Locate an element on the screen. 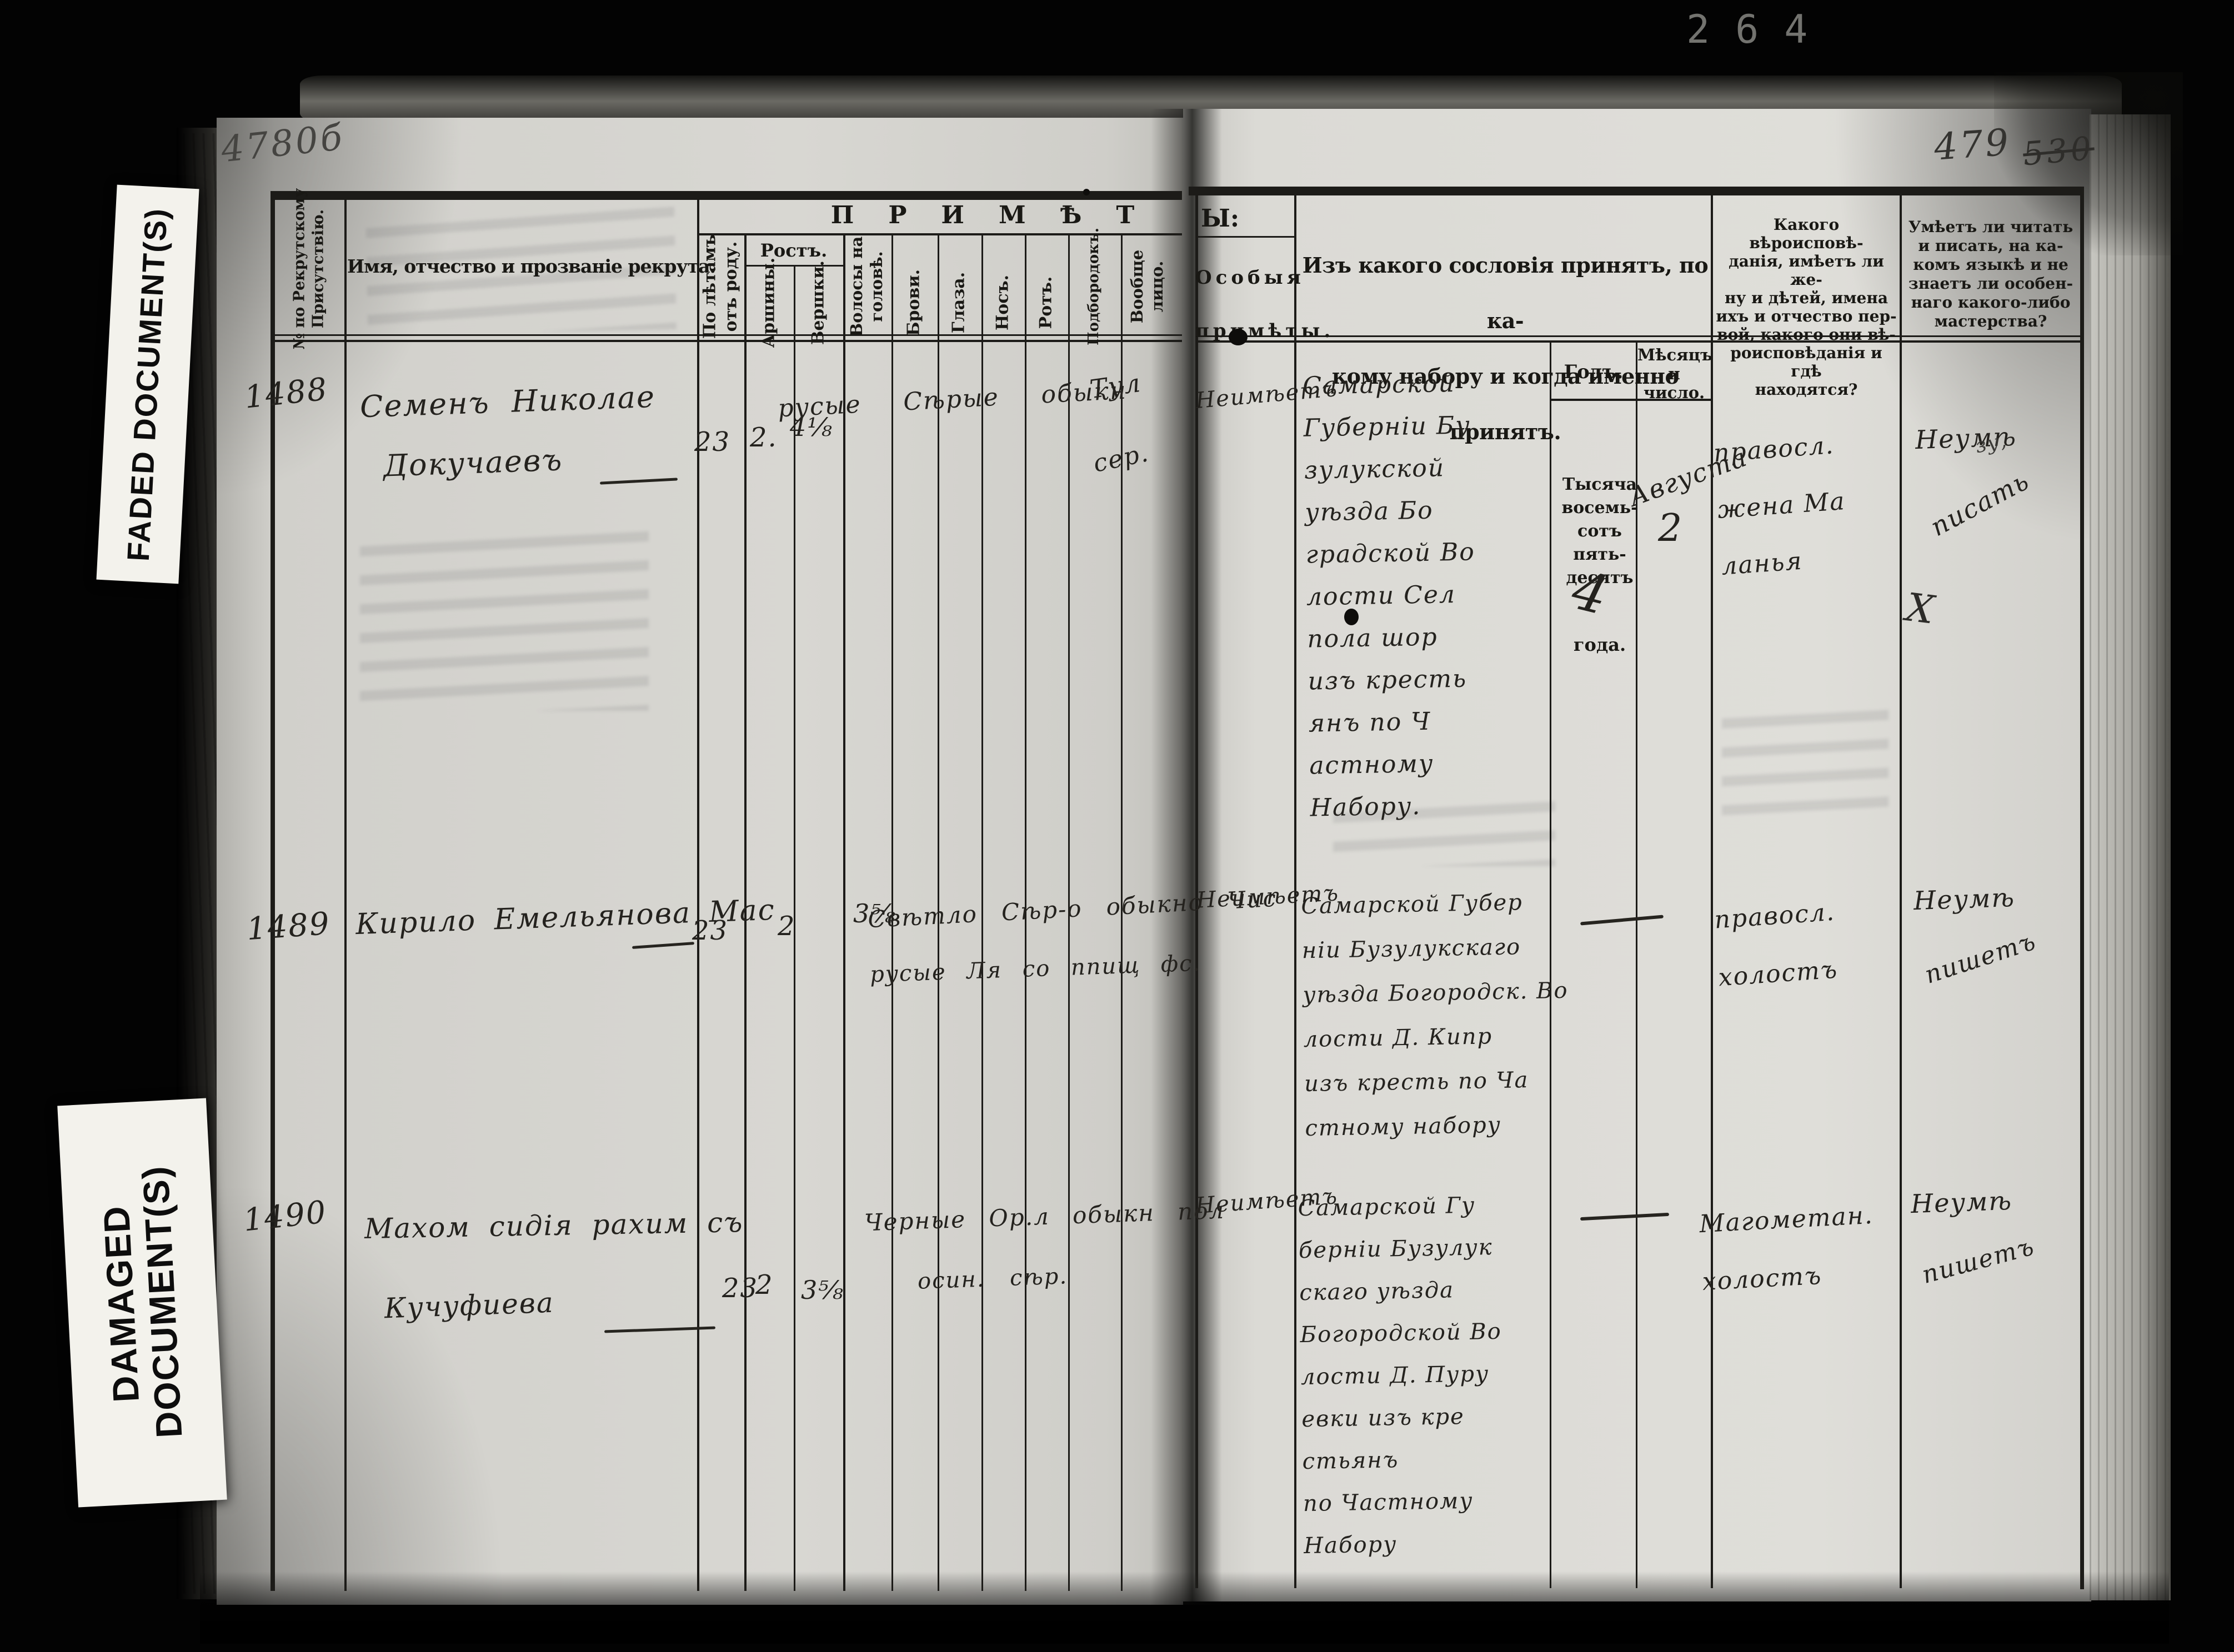  features-line2: осин. сѣр. is located at coordinates (992, 1279).